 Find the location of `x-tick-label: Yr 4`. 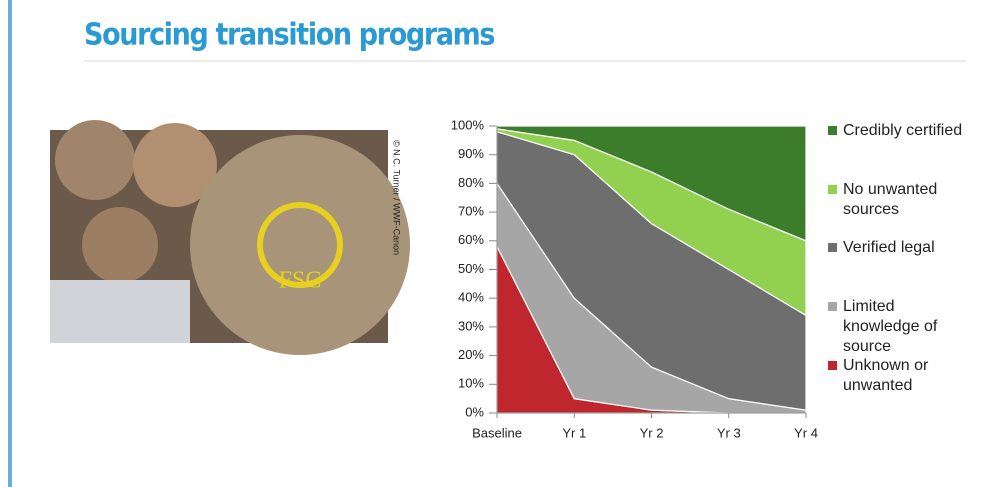

x-tick-label: Yr 4 is located at coordinates (806, 432).